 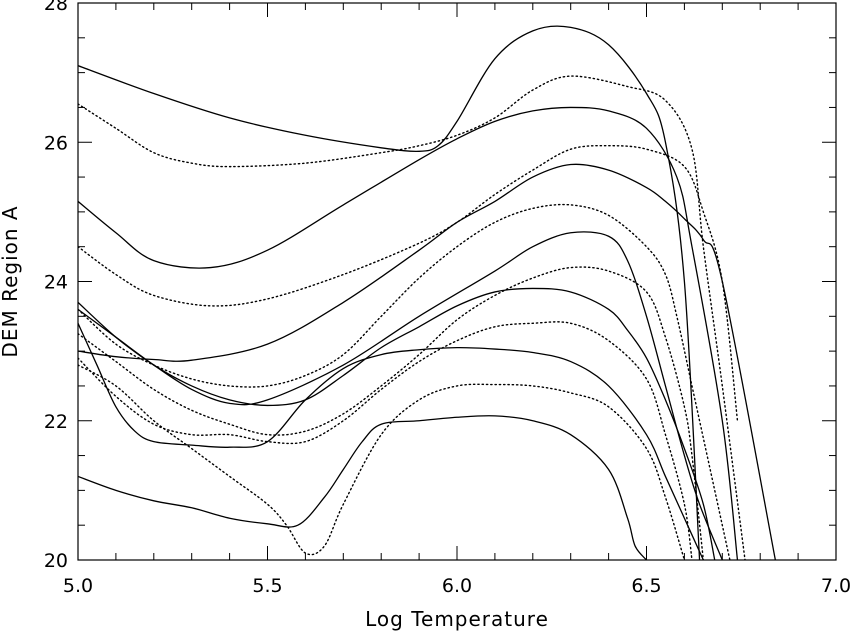 What do you see at coordinates (56, 561) in the screenshot?
I see `y-tick-label: 20` at bounding box center [56, 561].